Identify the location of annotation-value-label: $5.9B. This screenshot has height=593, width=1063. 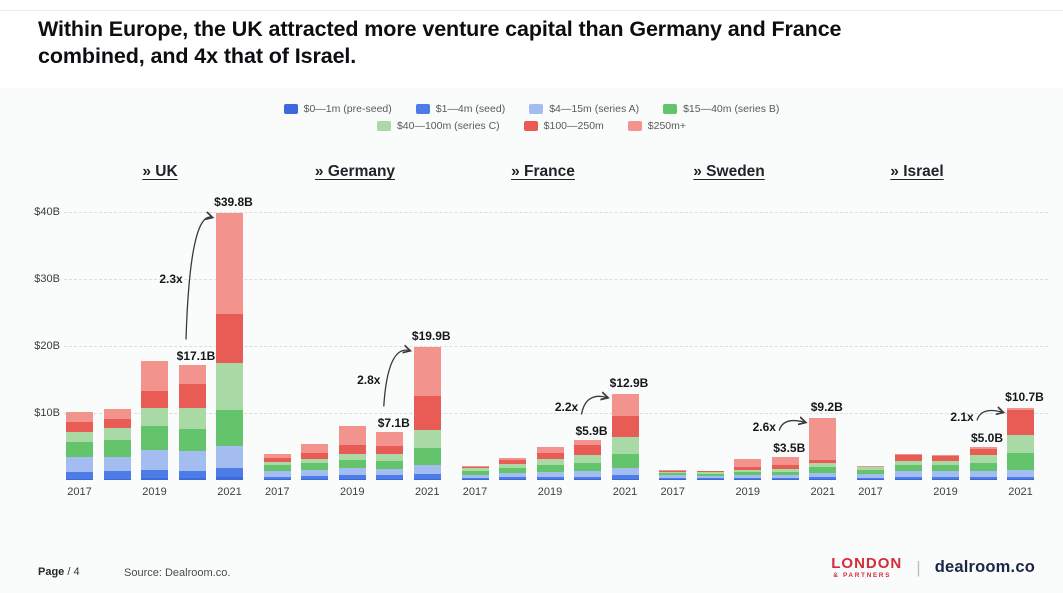
(591, 431).